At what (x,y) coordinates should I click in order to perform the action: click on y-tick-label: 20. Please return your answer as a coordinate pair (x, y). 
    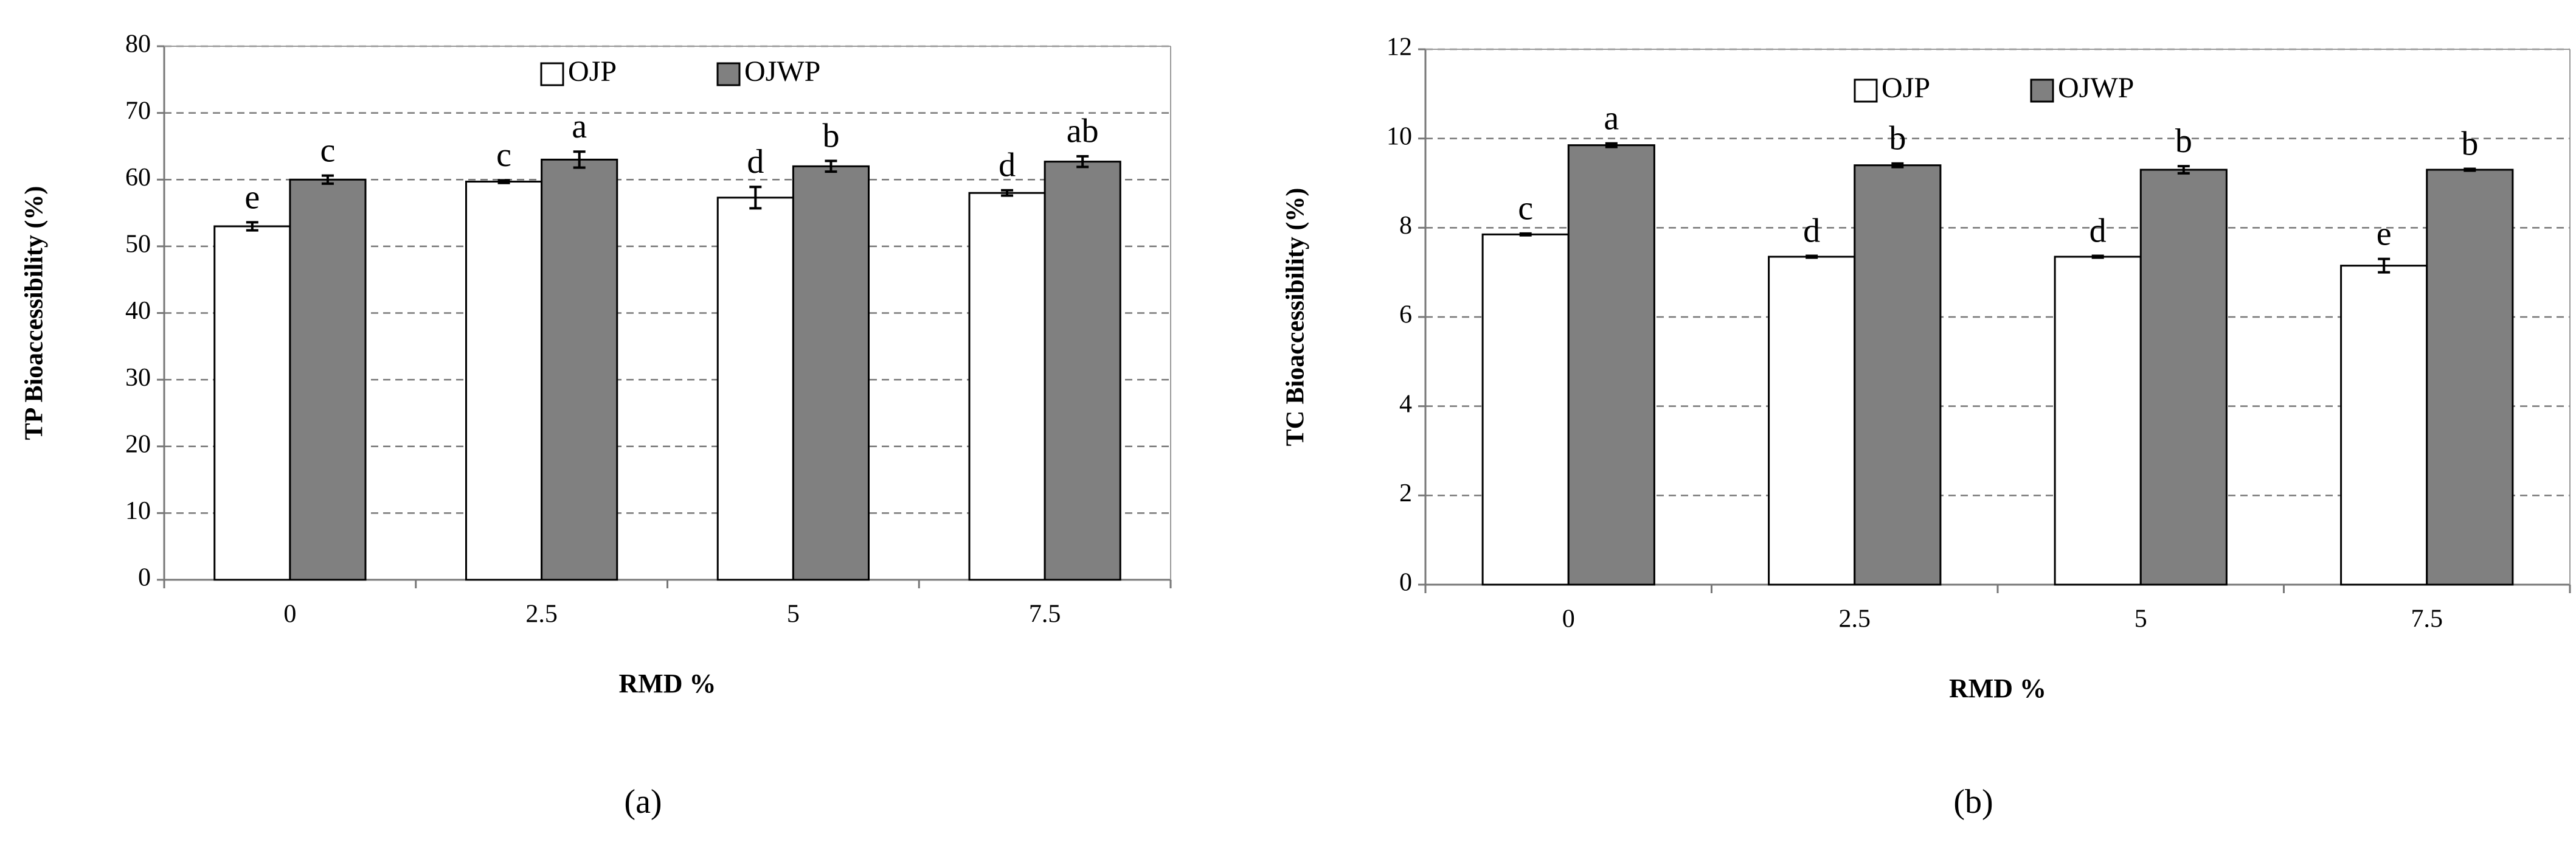
    Looking at the image, I should click on (138, 444).